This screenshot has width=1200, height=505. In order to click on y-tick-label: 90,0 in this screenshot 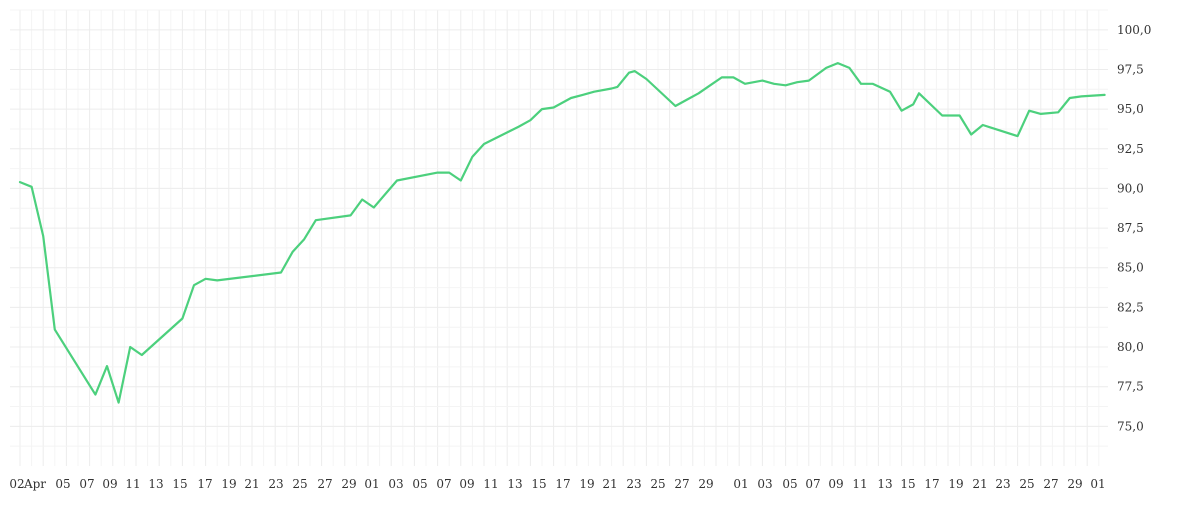, I will do `click(1130, 188)`.